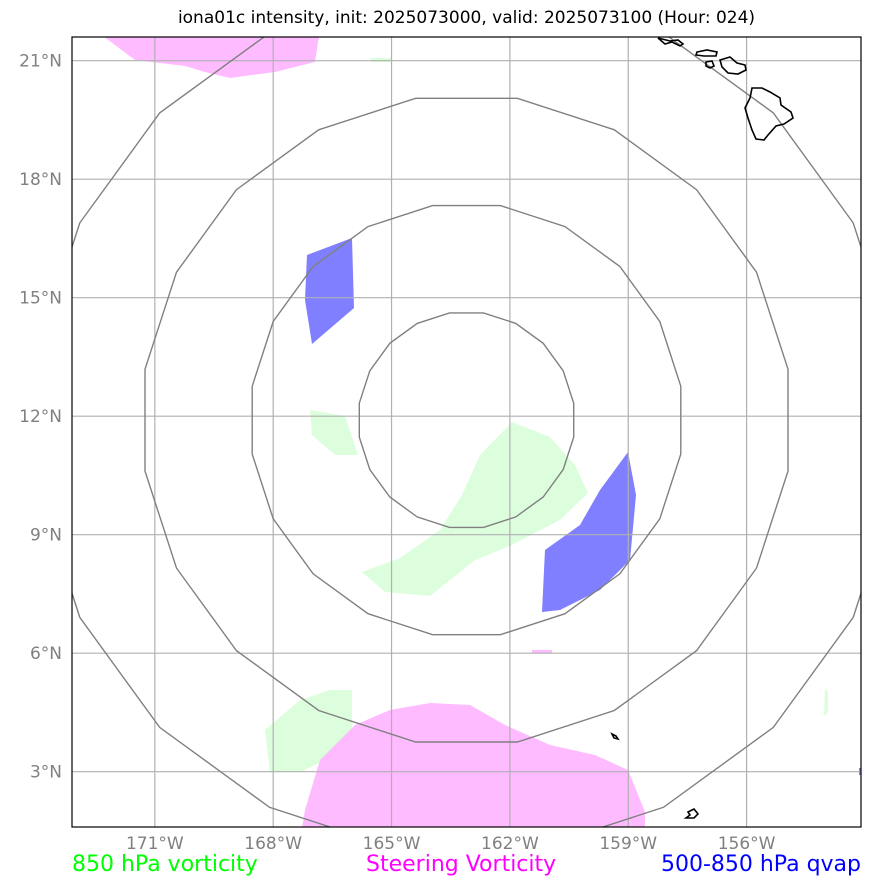  I want to click on latitude-tick-label: 9°N, so click(46, 536).